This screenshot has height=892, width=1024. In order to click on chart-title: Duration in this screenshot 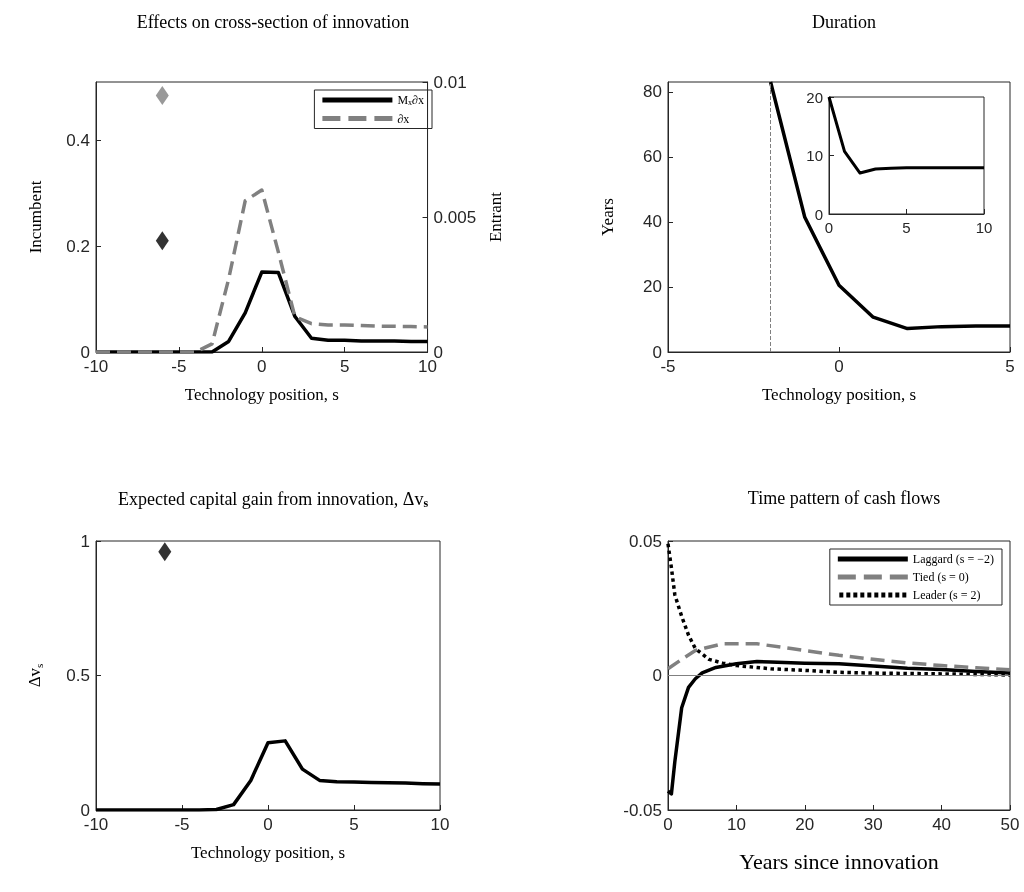, I will do `click(844, 22)`.